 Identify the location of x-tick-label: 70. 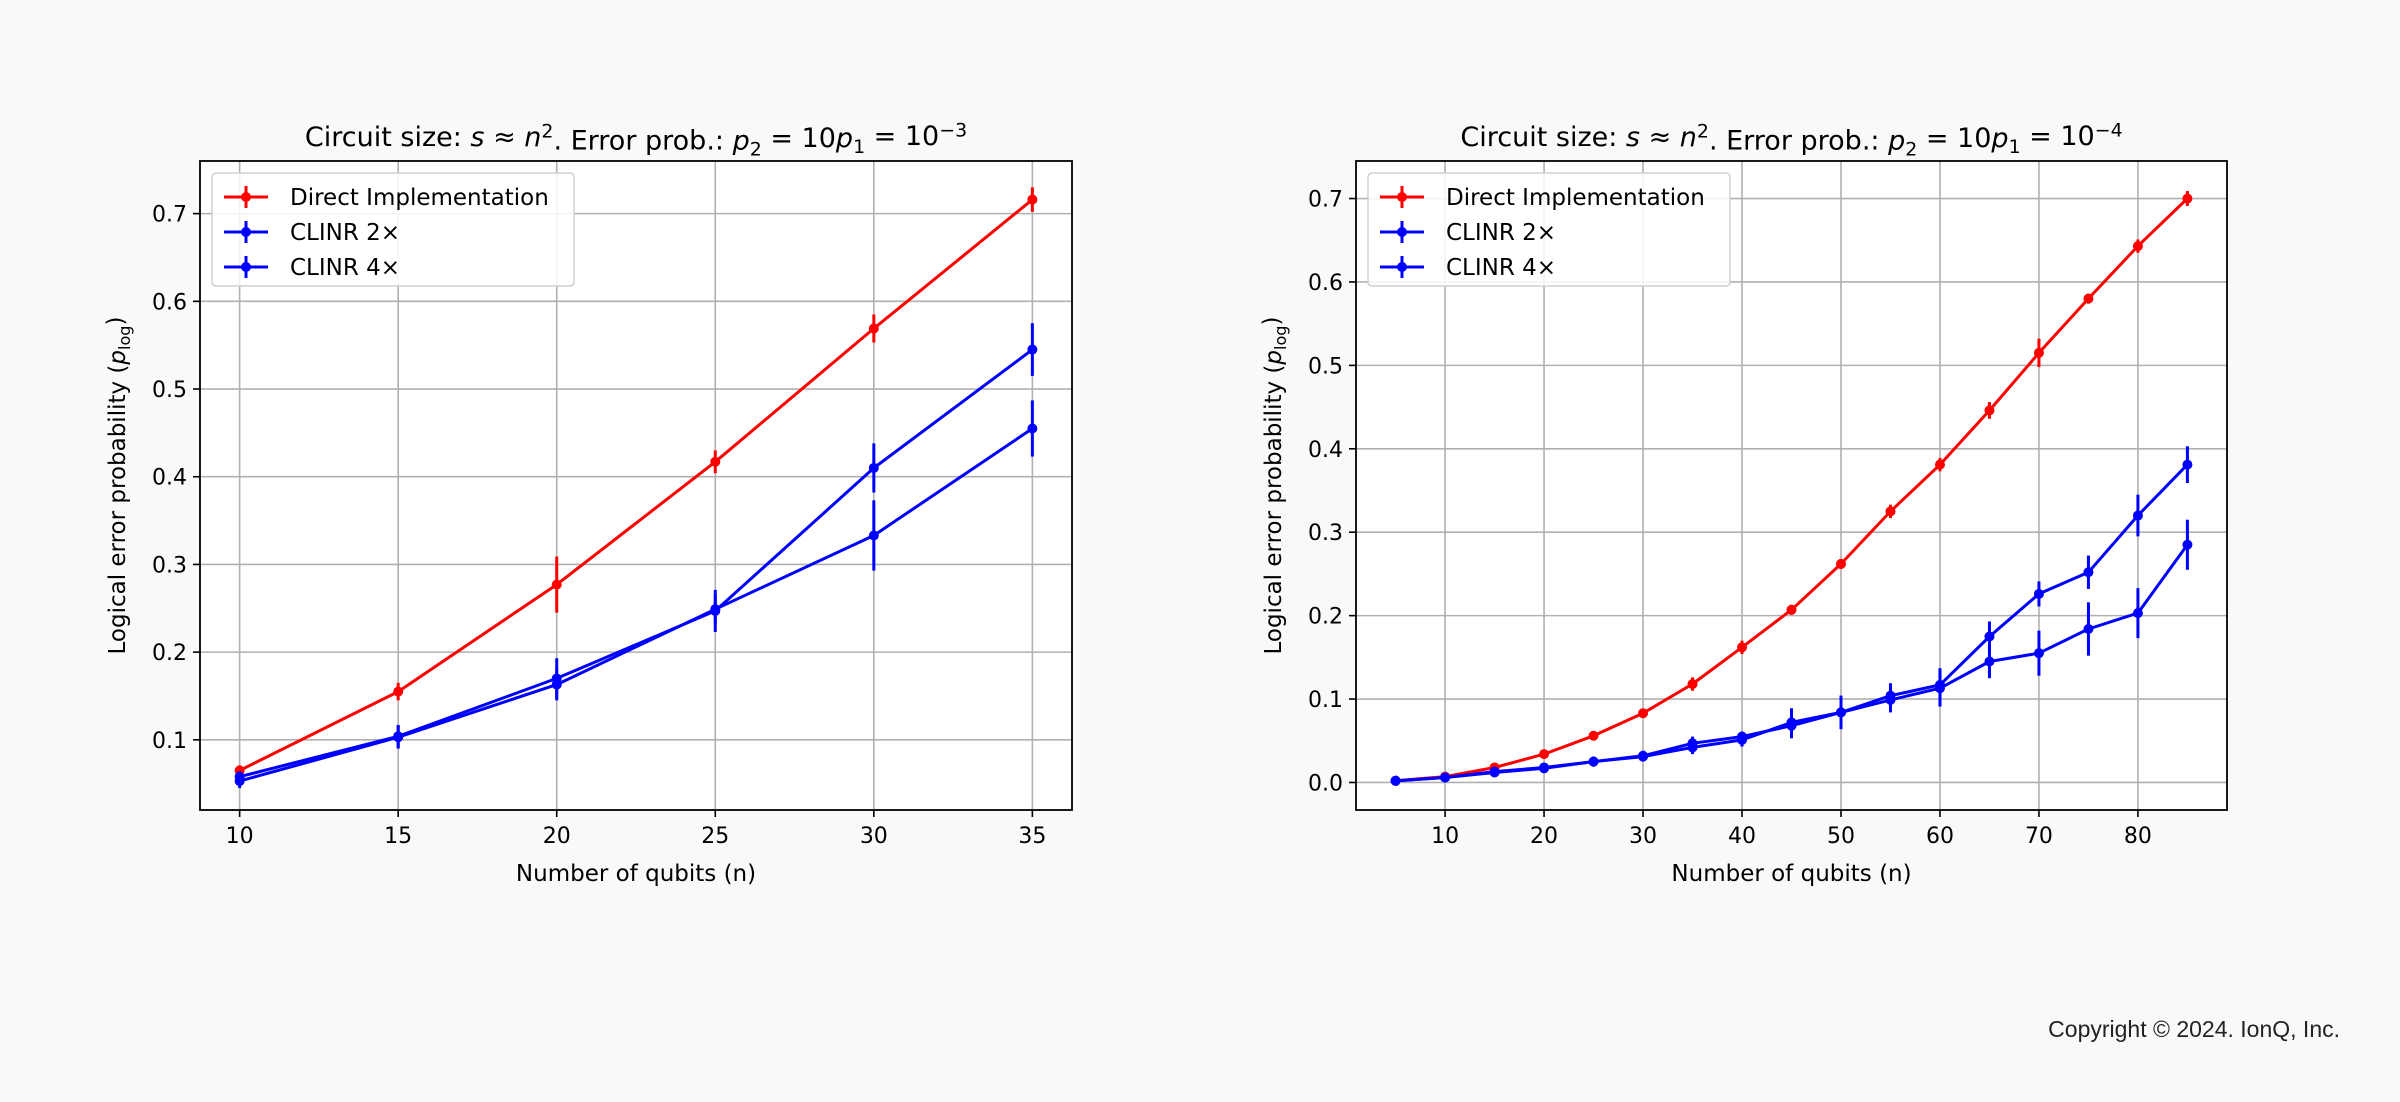
(2039, 836).